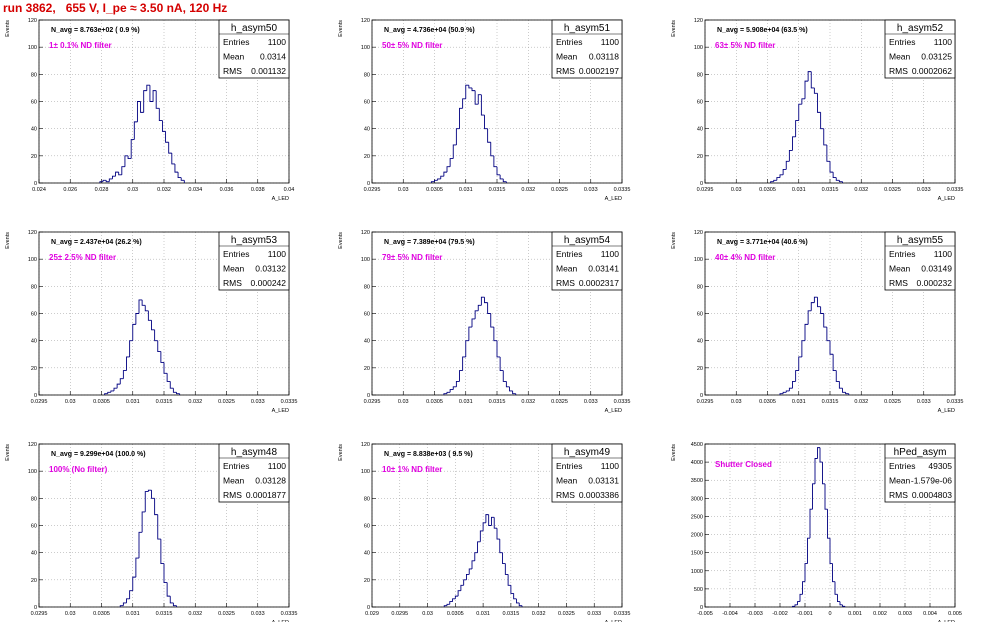 The height and width of the screenshot is (622, 996). Describe the element at coordinates (855, 614) in the screenshot. I see `x-tick-label: 0.001` at that location.